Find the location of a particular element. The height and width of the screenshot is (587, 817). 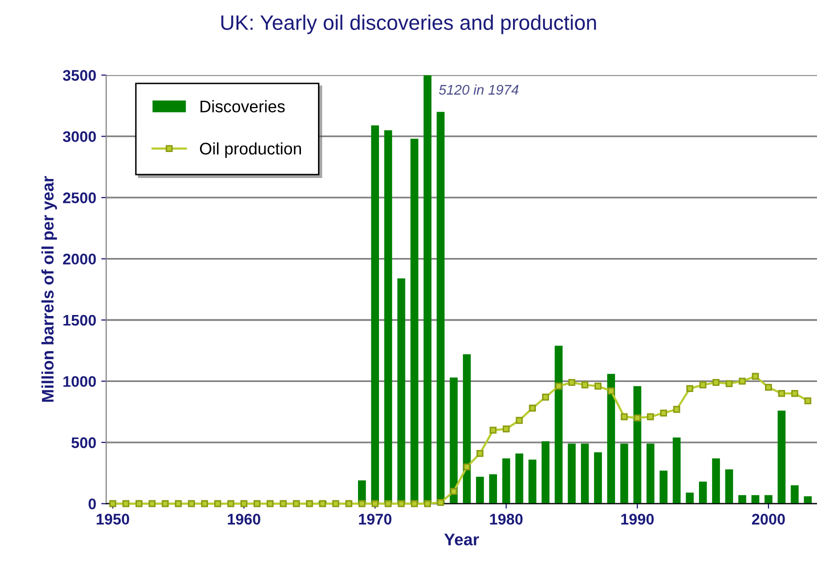

y-tick-label: 2500 is located at coordinates (79, 198).